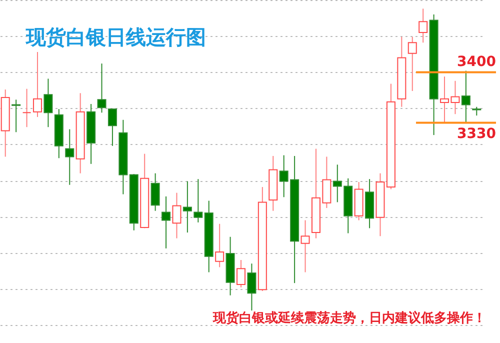 The image size is (500, 343). What do you see at coordinates (349, 318) in the screenshot?
I see `annotation: 现货白银或延续震荡走势，日内建议低多操作！` at bounding box center [349, 318].